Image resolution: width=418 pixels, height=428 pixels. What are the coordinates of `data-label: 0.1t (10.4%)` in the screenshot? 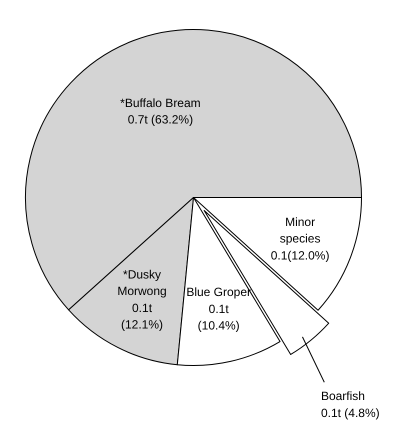 It's located at (219, 317).